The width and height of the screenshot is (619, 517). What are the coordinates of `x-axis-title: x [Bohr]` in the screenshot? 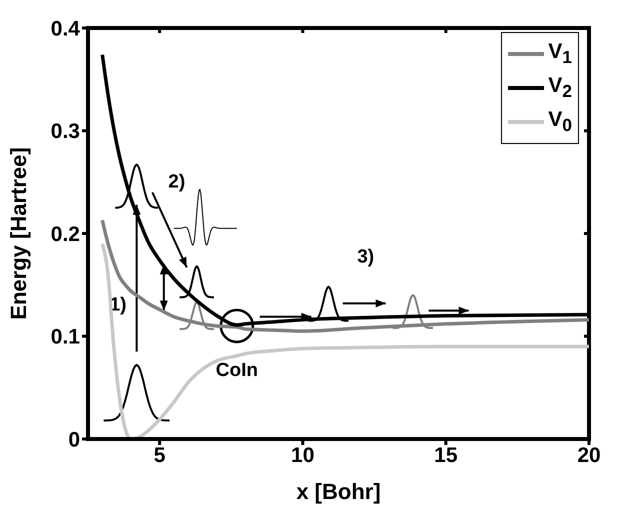 It's located at (338, 491).